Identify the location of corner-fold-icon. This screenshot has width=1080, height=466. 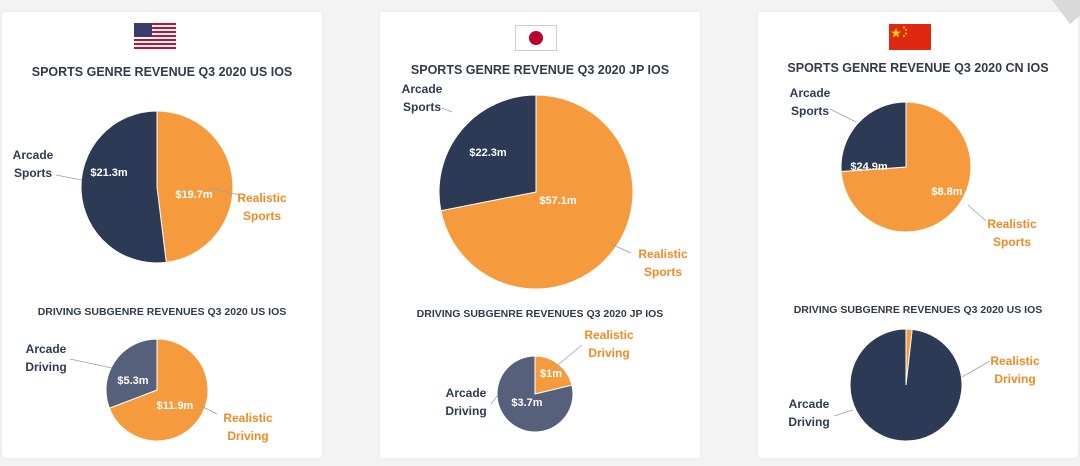
(1066, 12).